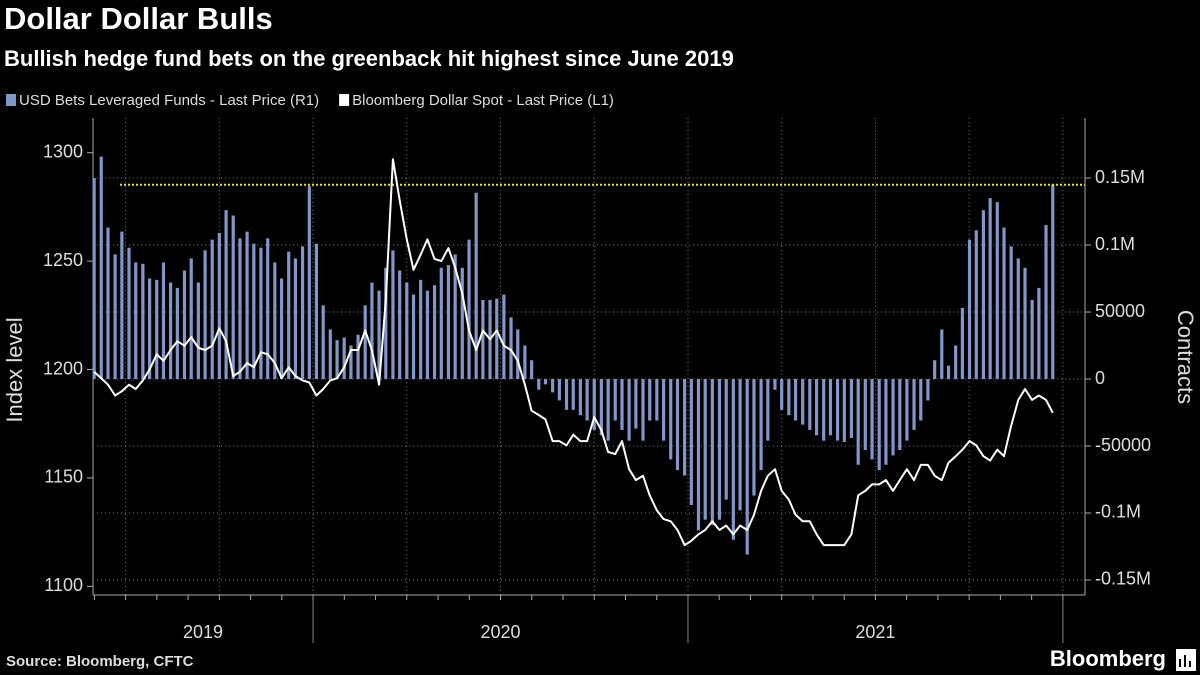 Image resolution: width=1200 pixels, height=675 pixels. I want to click on x-tick-label: 2020, so click(500, 632).